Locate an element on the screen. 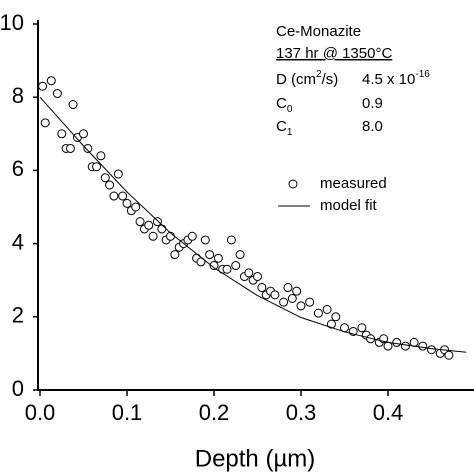  c0-label-part: C is located at coordinates (281, 103).